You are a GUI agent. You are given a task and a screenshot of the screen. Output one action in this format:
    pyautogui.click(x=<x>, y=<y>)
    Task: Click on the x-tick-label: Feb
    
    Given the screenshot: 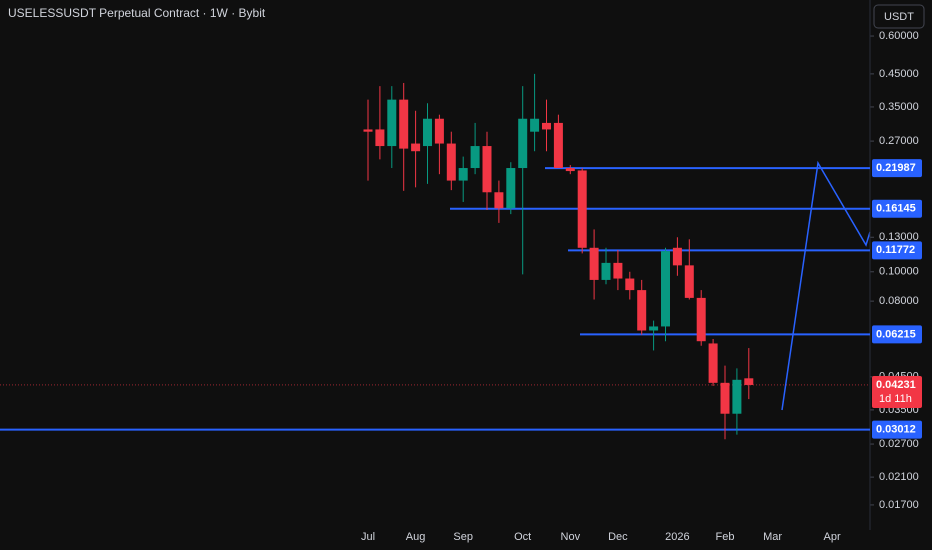 What is the action you would take?
    pyautogui.click(x=725, y=537)
    